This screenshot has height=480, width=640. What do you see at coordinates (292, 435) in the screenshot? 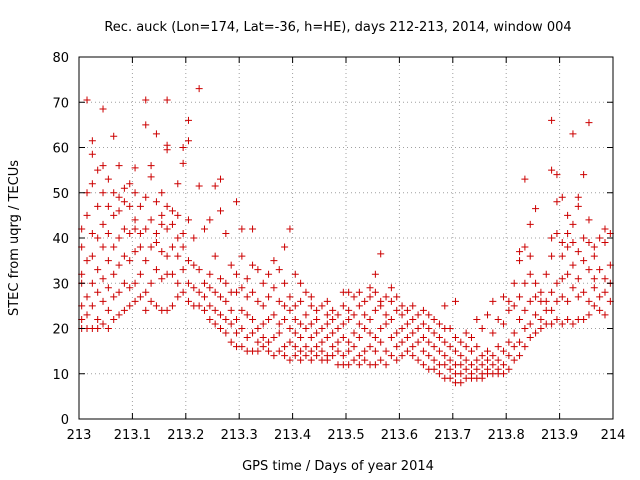
I see `x-tick-label: 213.4` at bounding box center [292, 435].